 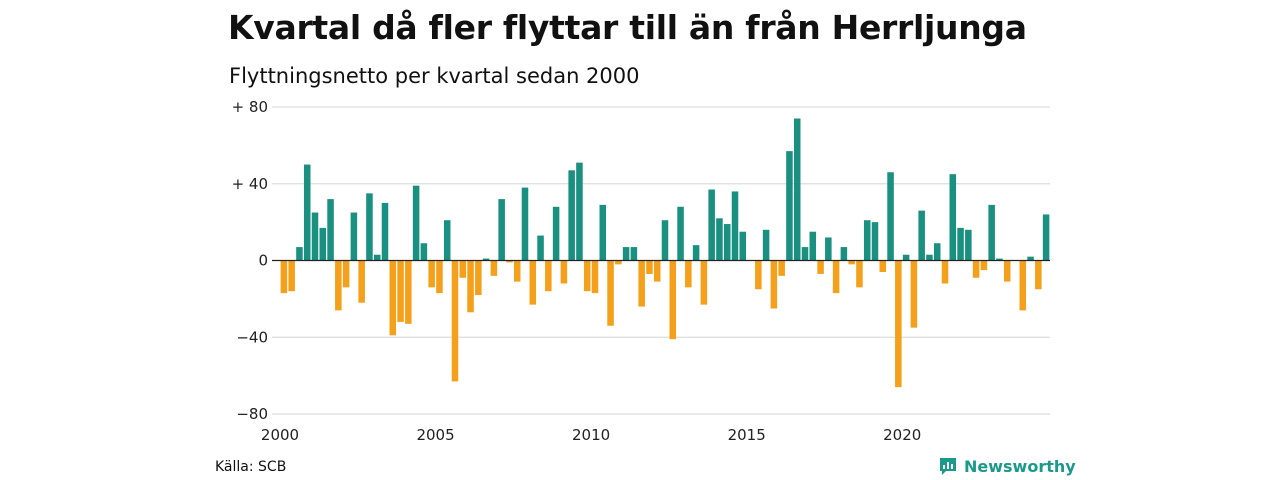 I want to click on y-tick-labels: + 80 + 40 0 −40 −80, so click(x=250, y=260).